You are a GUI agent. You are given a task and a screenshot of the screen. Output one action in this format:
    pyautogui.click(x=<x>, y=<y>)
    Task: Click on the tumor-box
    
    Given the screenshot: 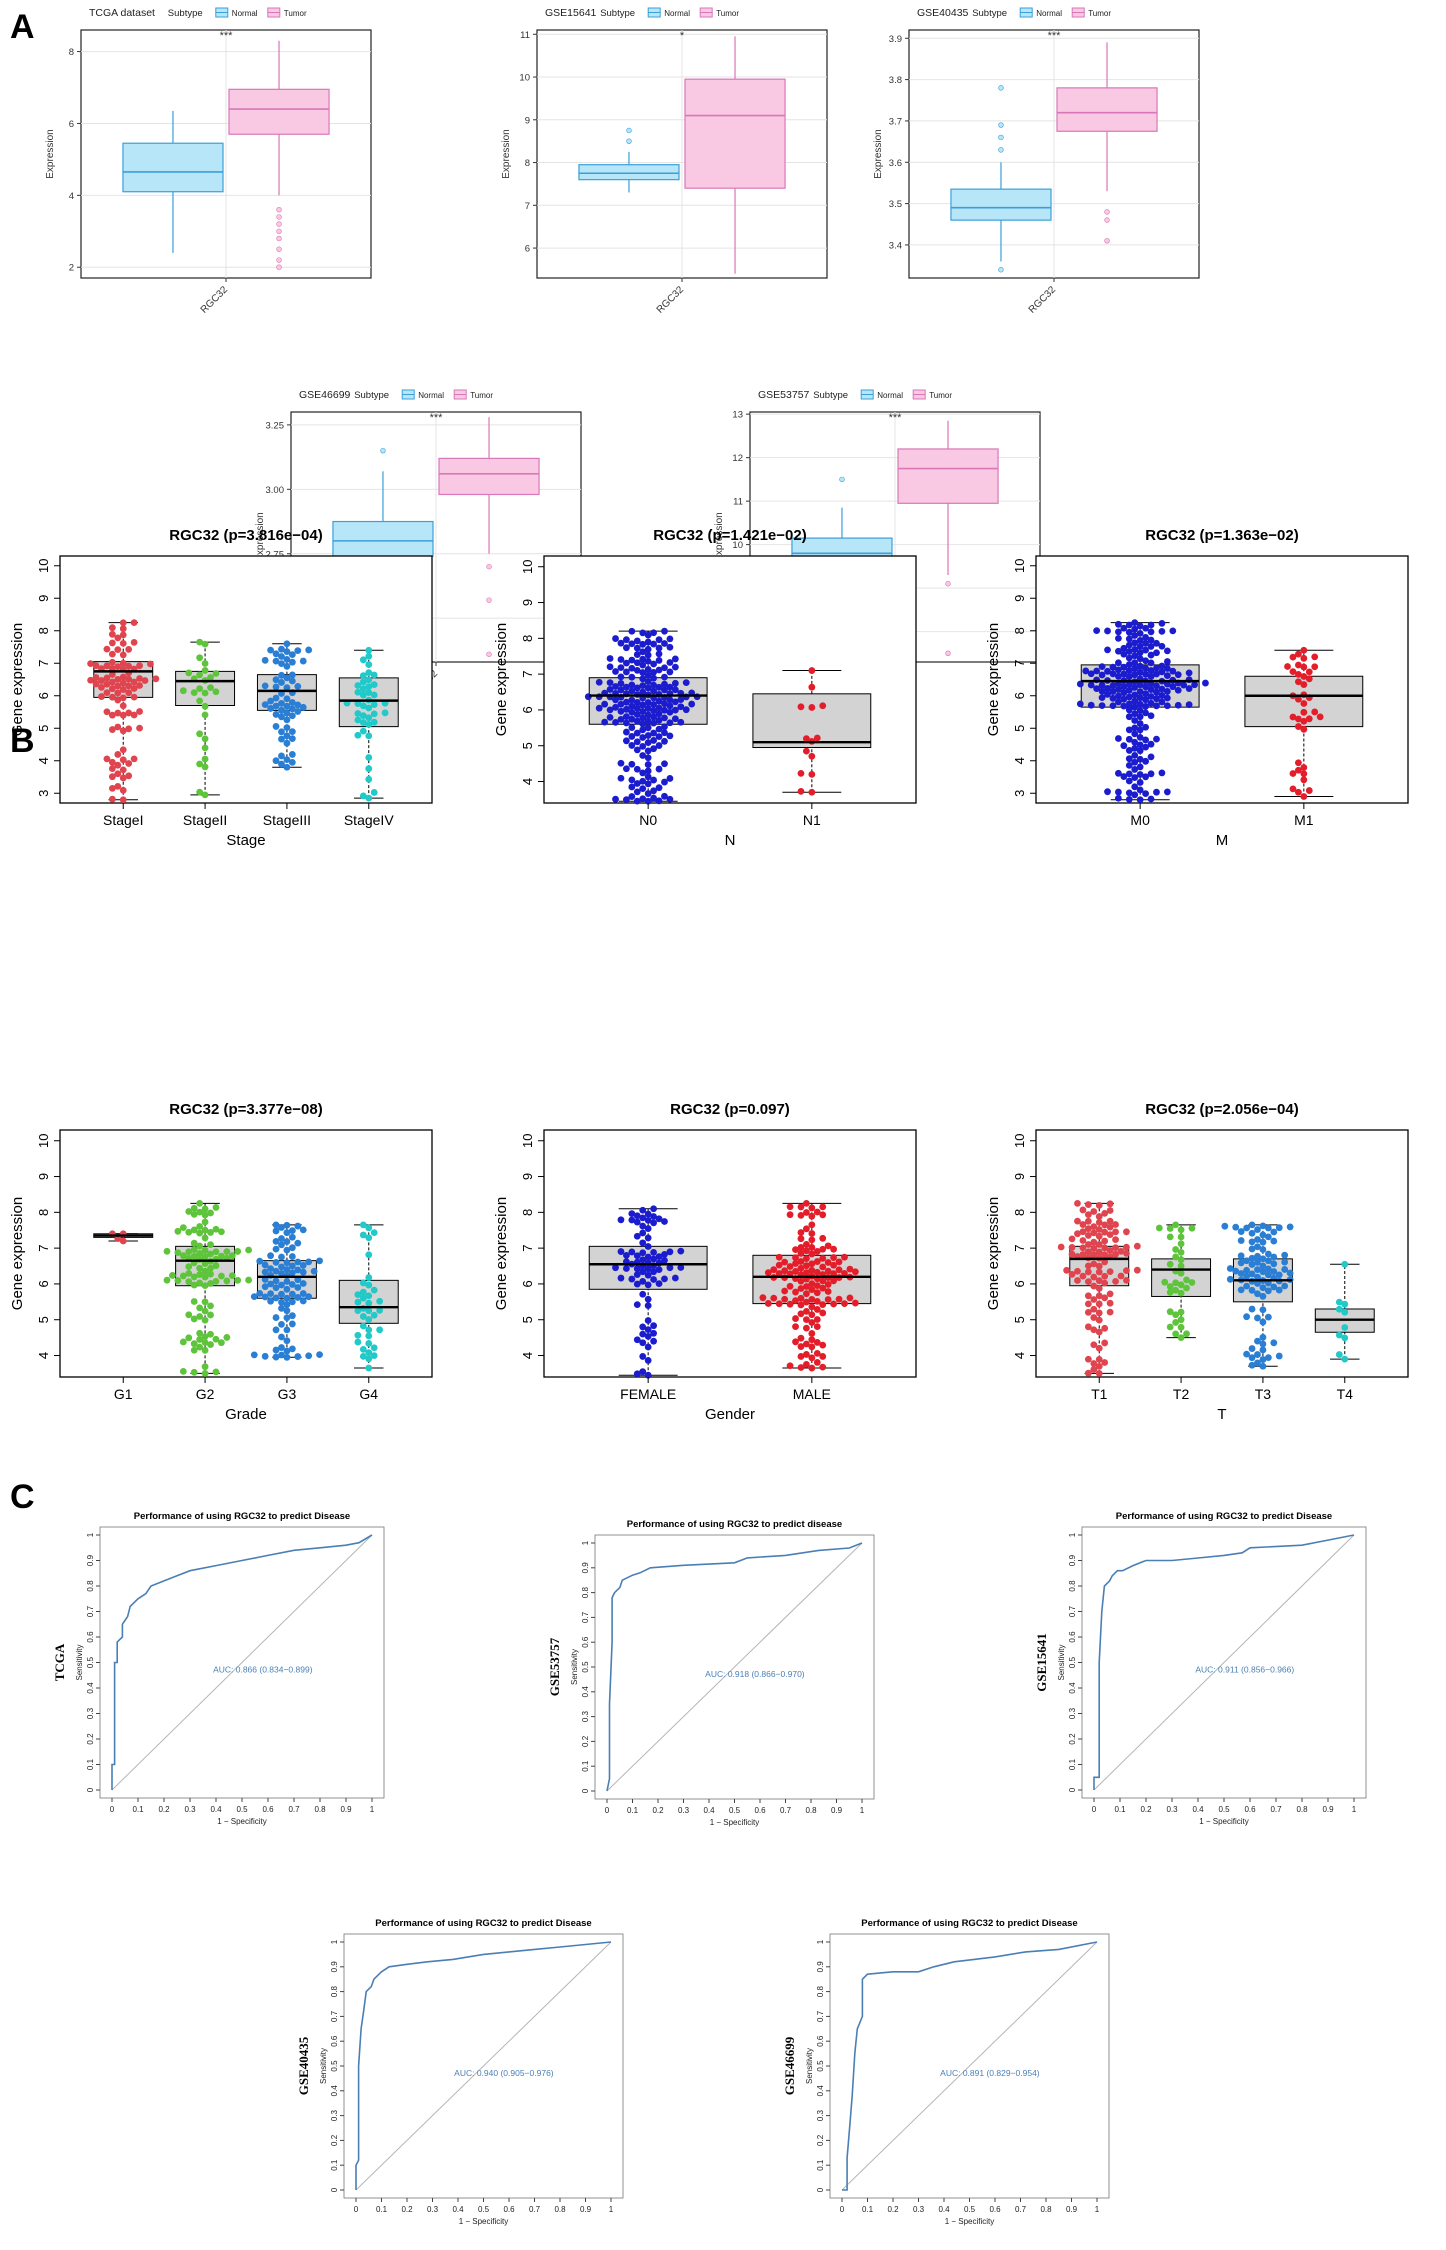 What is the action you would take?
    pyautogui.click(x=948, y=476)
    